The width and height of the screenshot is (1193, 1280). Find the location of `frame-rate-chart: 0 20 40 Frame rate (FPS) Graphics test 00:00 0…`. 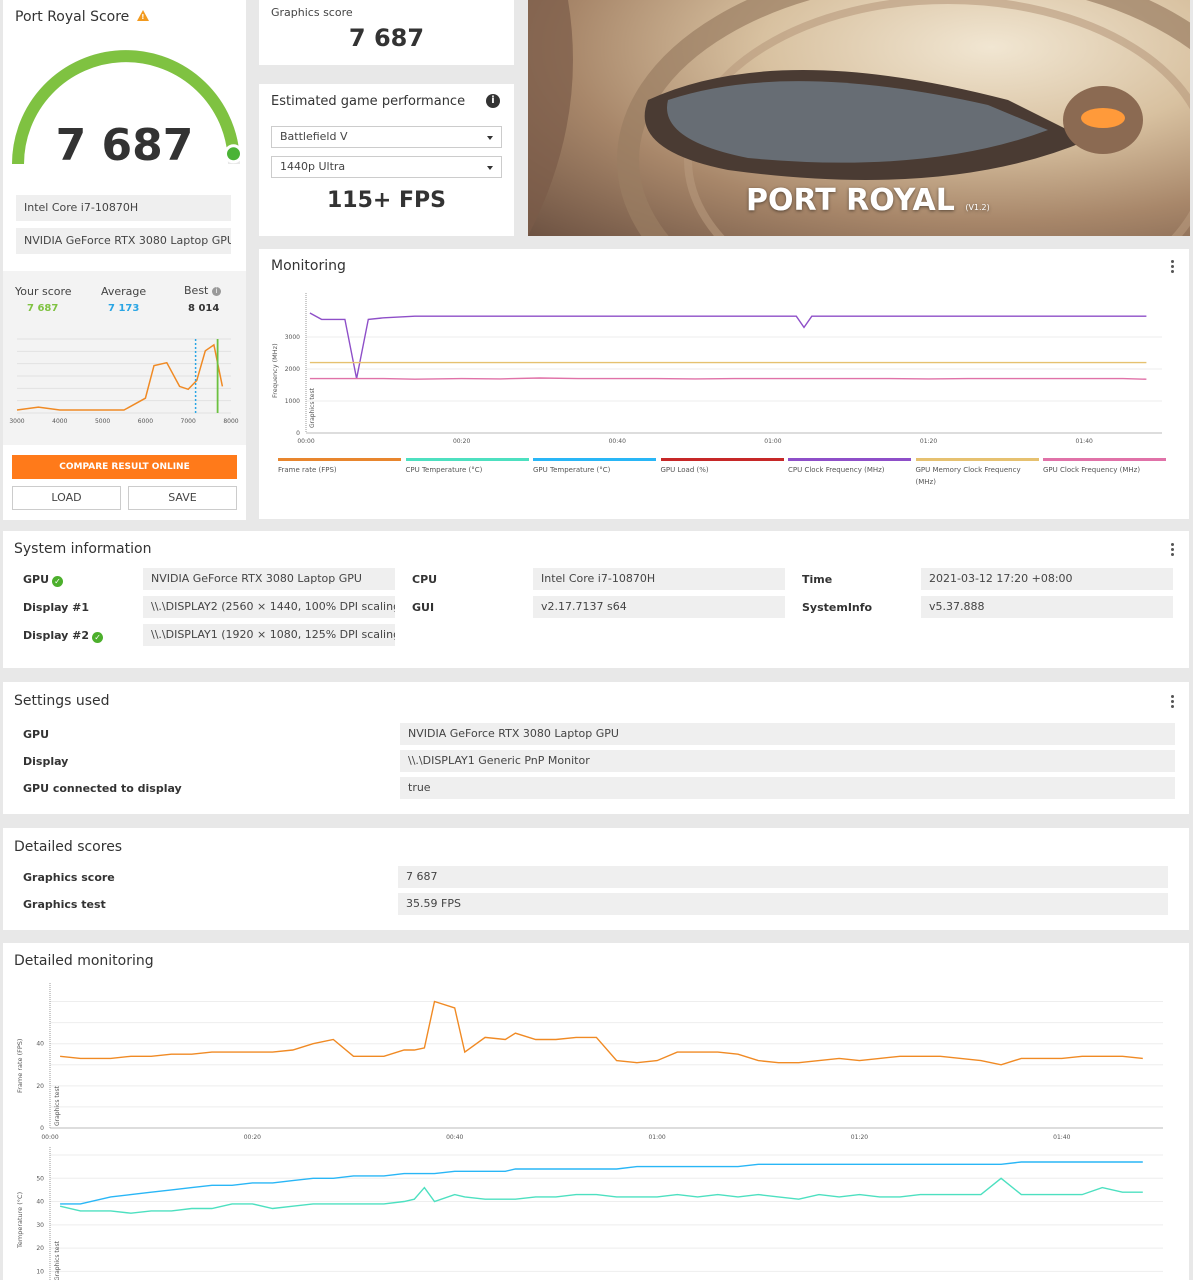

frame-rate-chart: 0 20 40 Frame rate (FPS) Graphics test 00:00 0… is located at coordinates (589, 1062).